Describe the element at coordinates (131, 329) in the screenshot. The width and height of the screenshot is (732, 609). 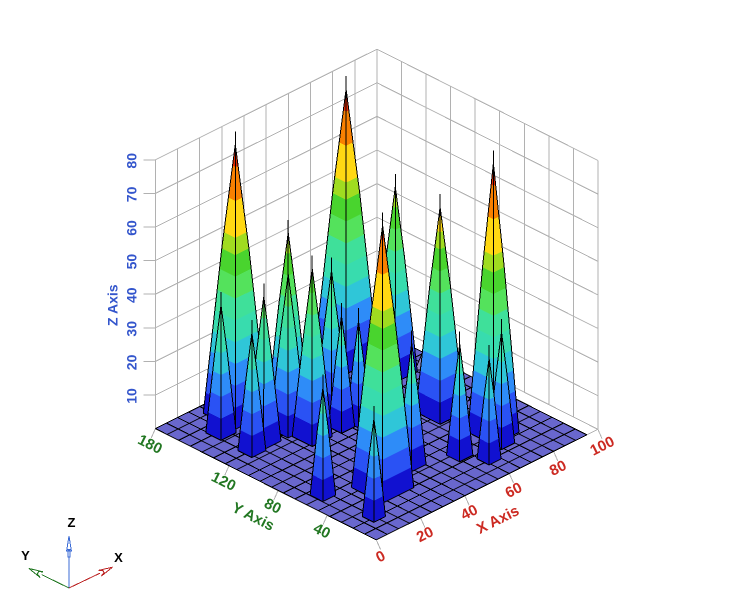
I see `svg-text: 30` at that location.